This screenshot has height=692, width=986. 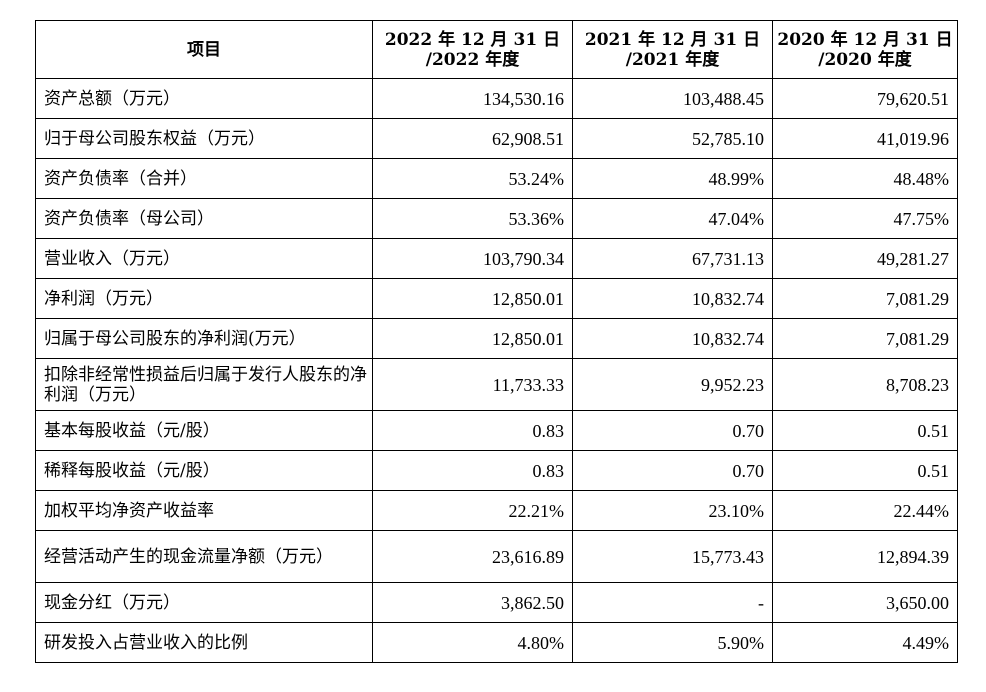 What do you see at coordinates (204, 470) in the screenshot?
I see `row-label: 稀释每股收益（元/股）` at bounding box center [204, 470].